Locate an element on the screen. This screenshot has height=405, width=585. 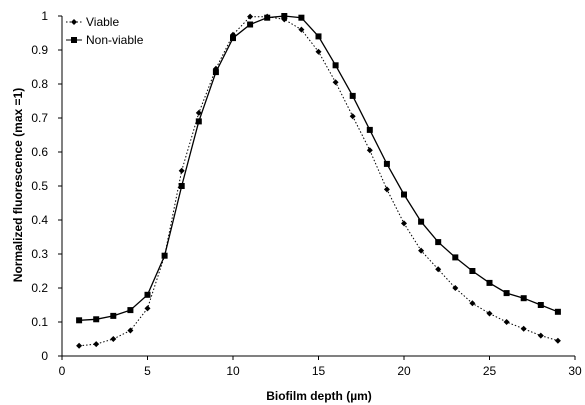
y-axis-title: Normalized fluorescence (max =1) is located at coordinates (18, 185).